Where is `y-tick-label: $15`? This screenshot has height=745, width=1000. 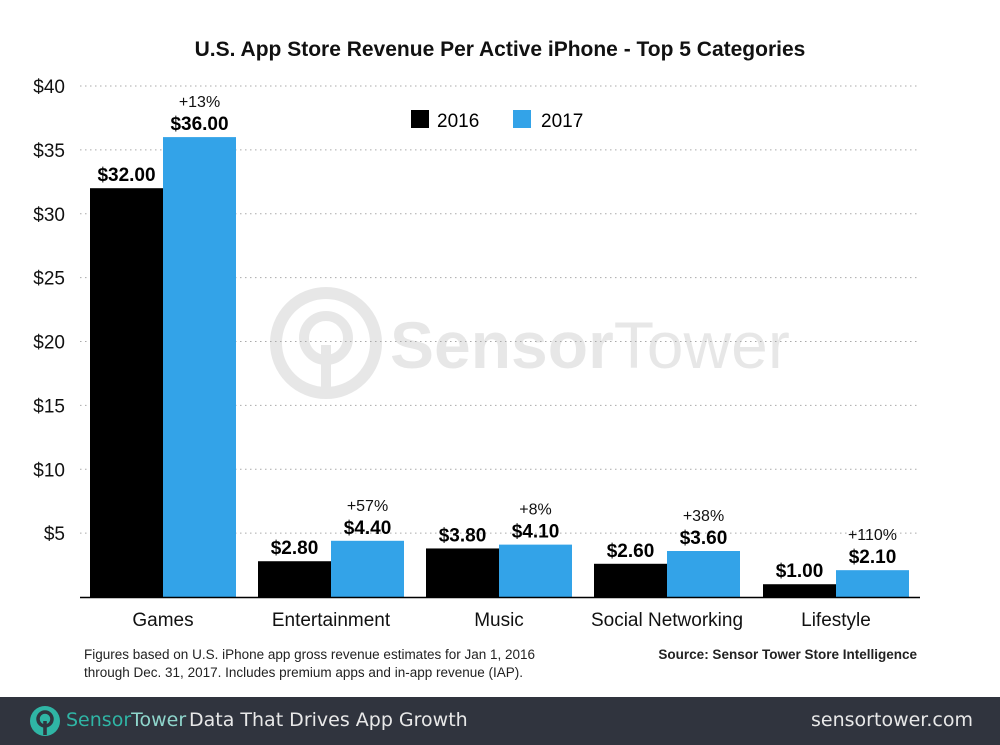 y-tick-label: $15 is located at coordinates (49, 406).